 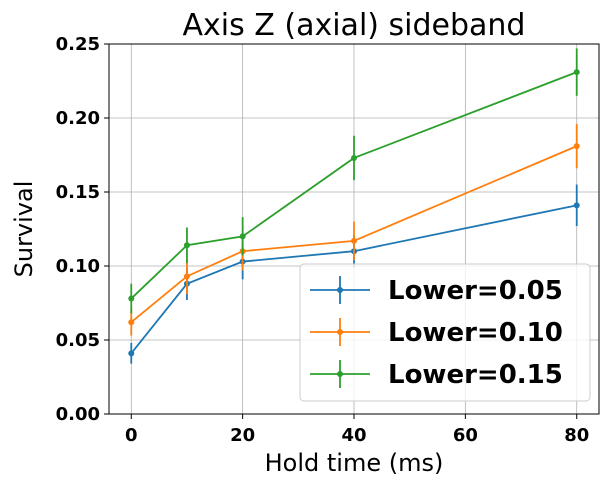 What do you see at coordinates (78, 44) in the screenshot?
I see `y-tick-label: 0.25` at bounding box center [78, 44].